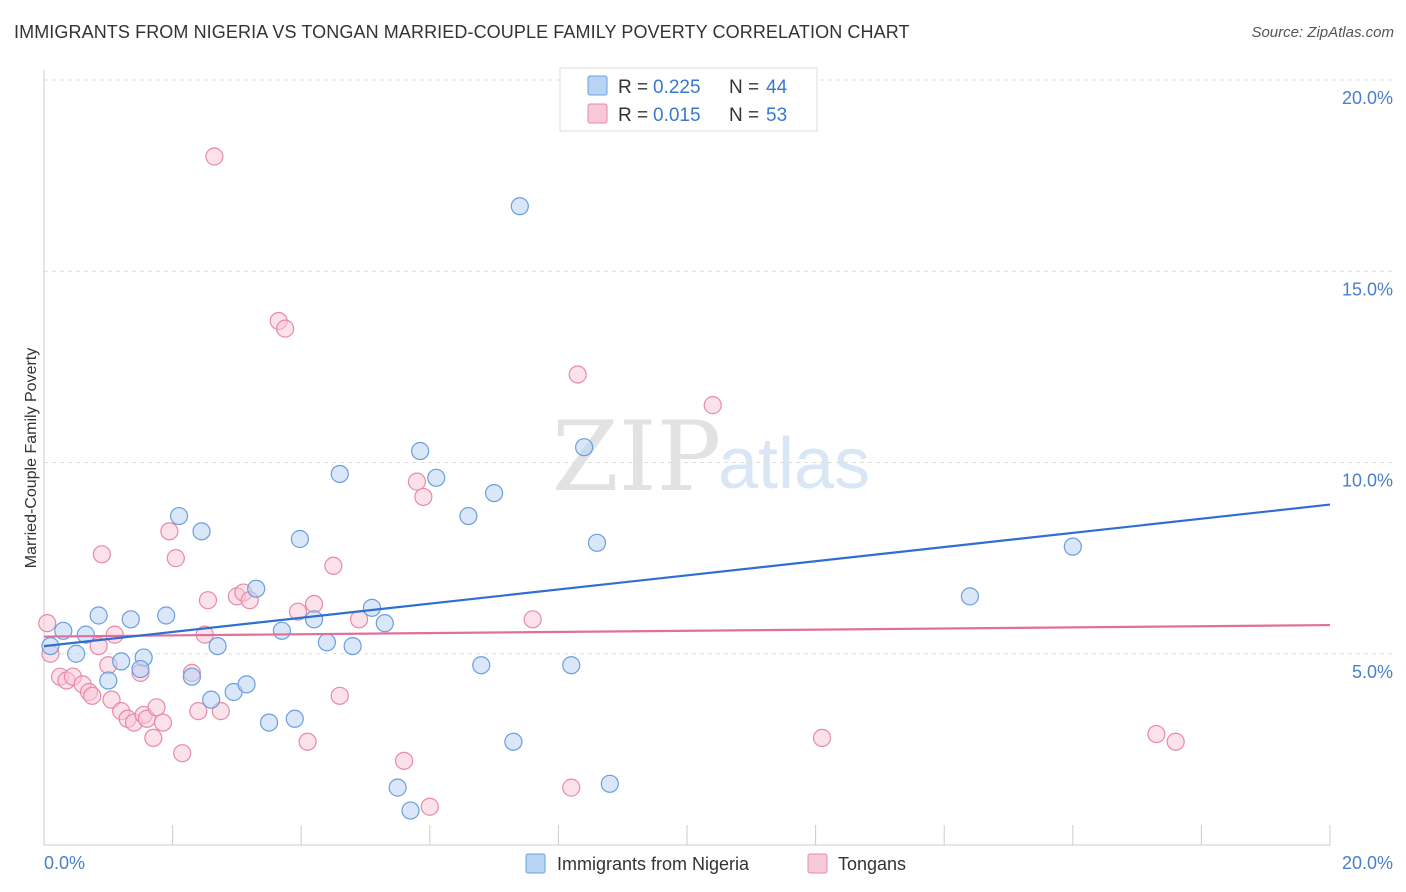  I want to click on watermark-atlas: atlas, so click(794, 464).